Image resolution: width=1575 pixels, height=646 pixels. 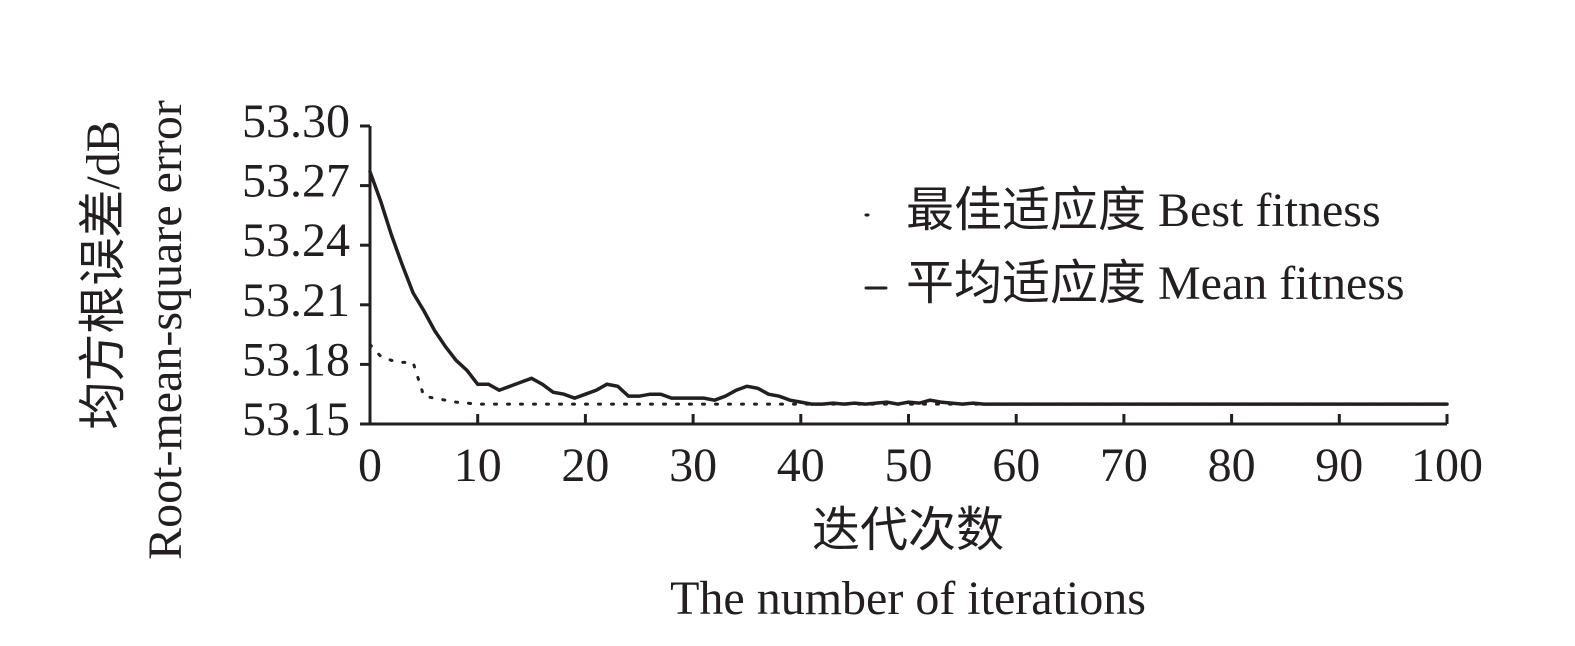 I want to click on x-tick-label: 10, so click(x=478, y=465).